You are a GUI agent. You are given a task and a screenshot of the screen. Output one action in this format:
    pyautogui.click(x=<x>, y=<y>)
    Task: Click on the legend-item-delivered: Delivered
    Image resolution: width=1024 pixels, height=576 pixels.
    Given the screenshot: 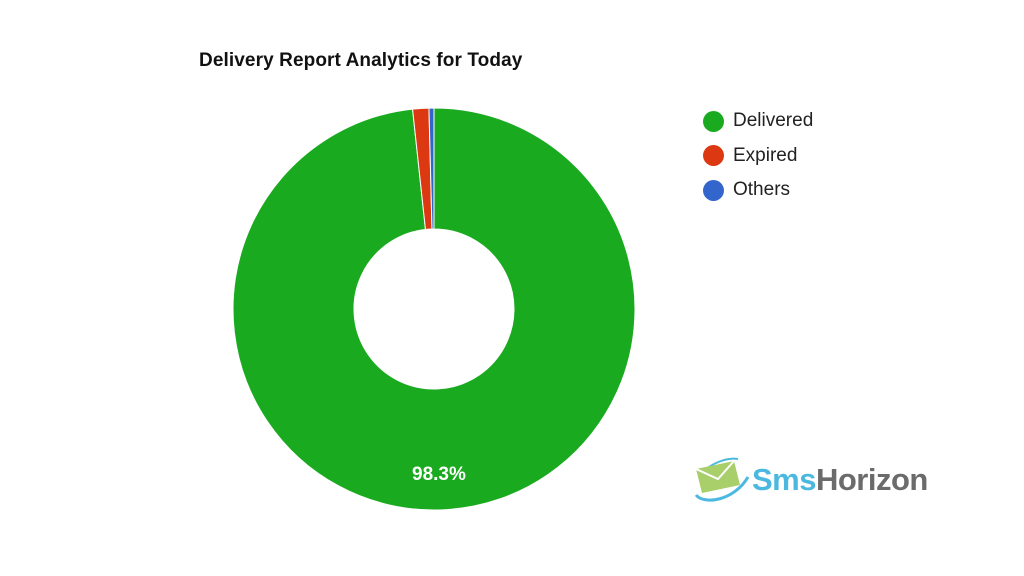 What is the action you would take?
    pyautogui.click(x=758, y=121)
    